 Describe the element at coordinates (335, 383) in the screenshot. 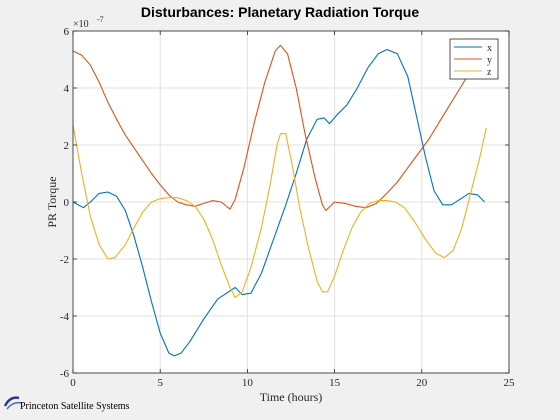

I see `x-tick-label: 15` at that location.